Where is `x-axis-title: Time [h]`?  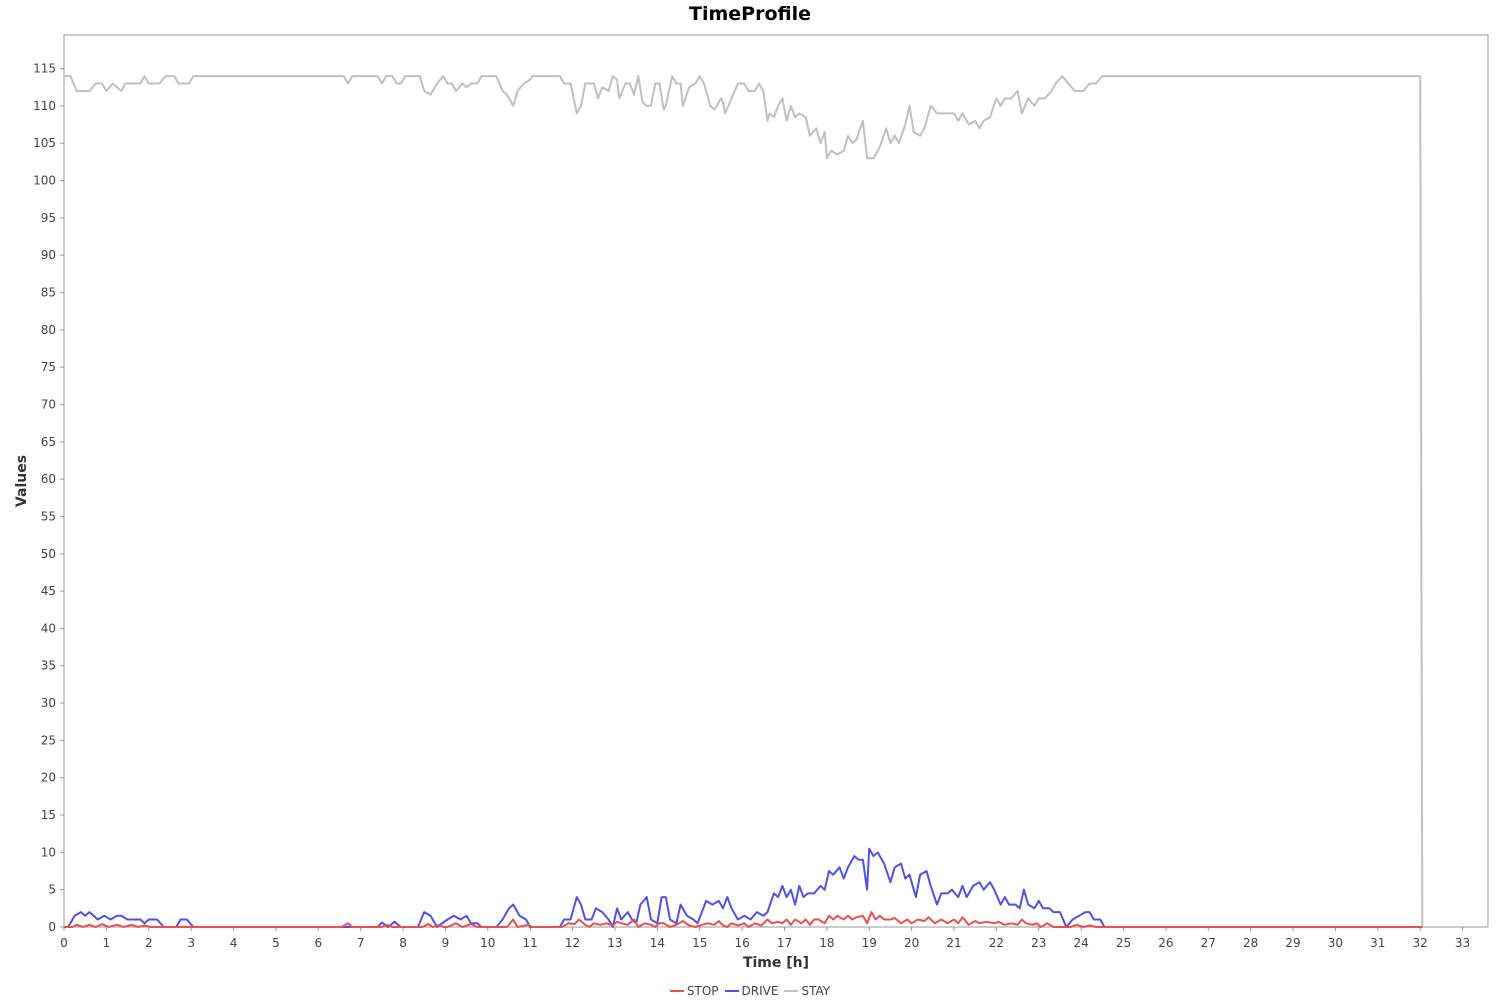
x-axis-title: Time [h] is located at coordinates (776, 963).